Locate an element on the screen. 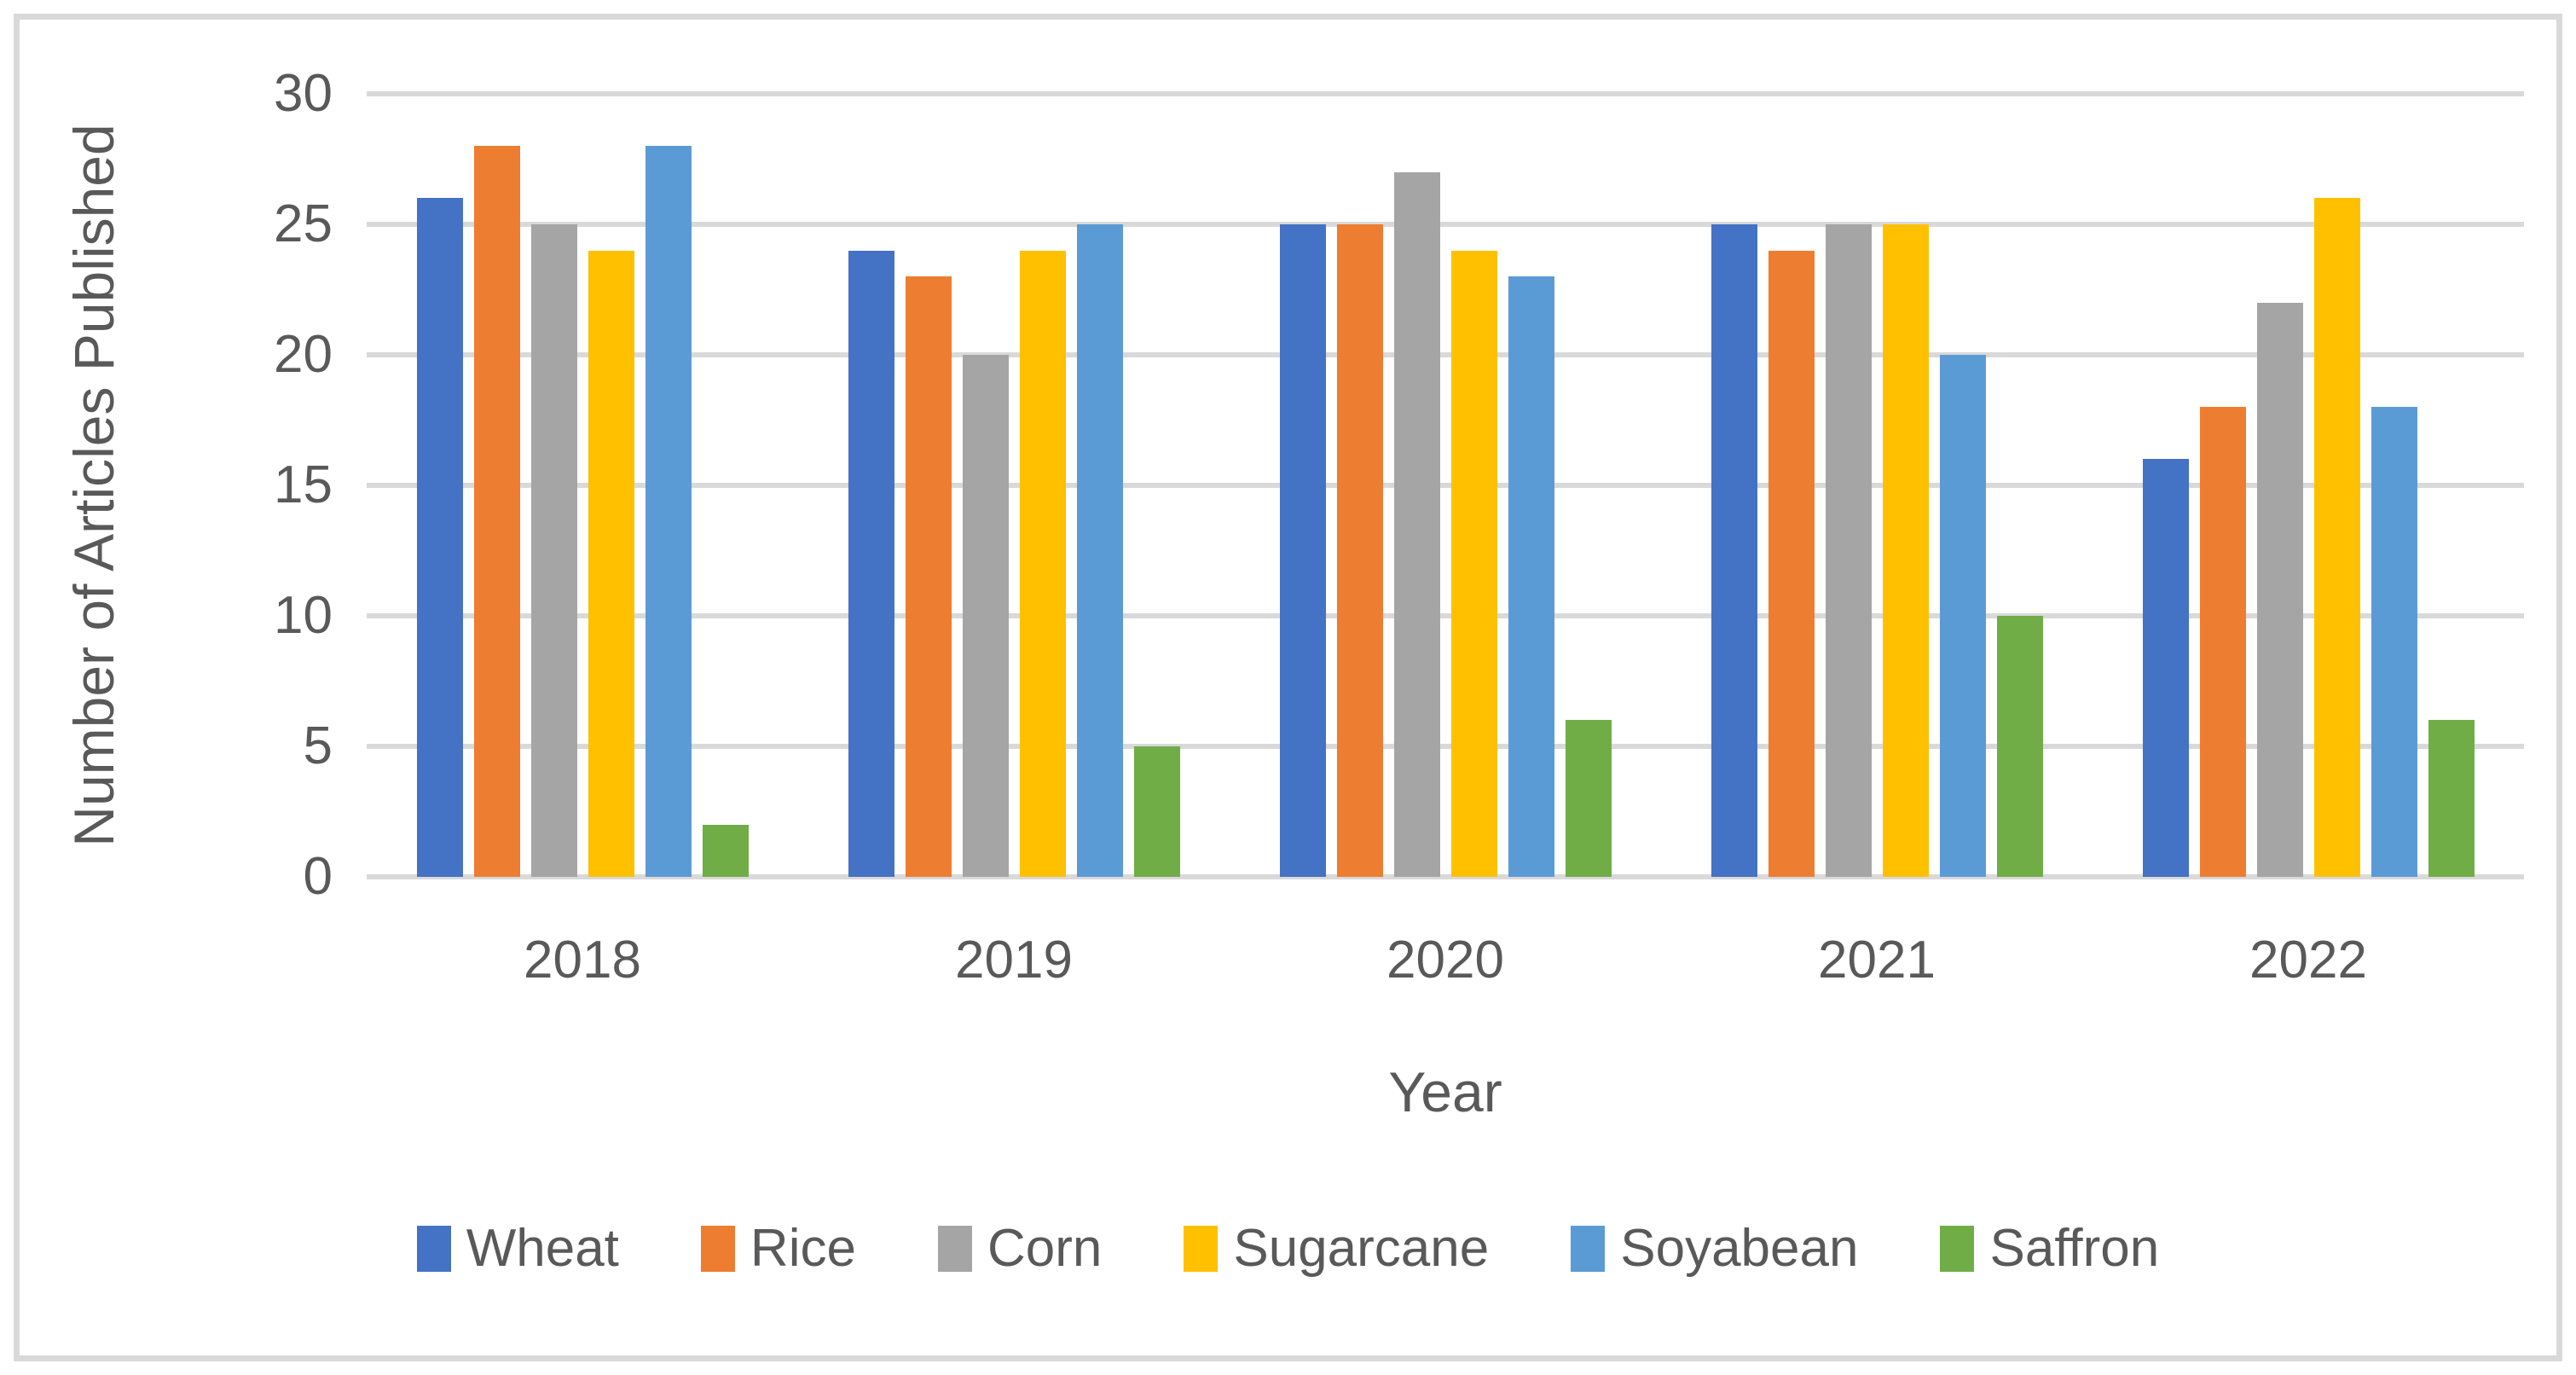 The height and width of the screenshot is (1375, 2576). legend-label-rice: Rice is located at coordinates (803, 1248).